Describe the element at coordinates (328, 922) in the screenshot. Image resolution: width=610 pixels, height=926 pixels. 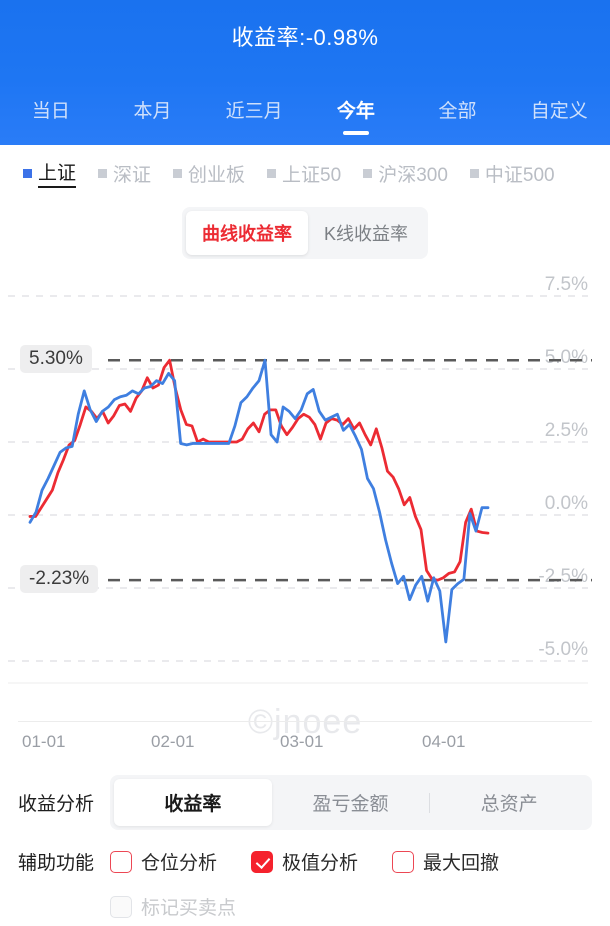
I see `brand-logo-text: 同花顺` at that location.